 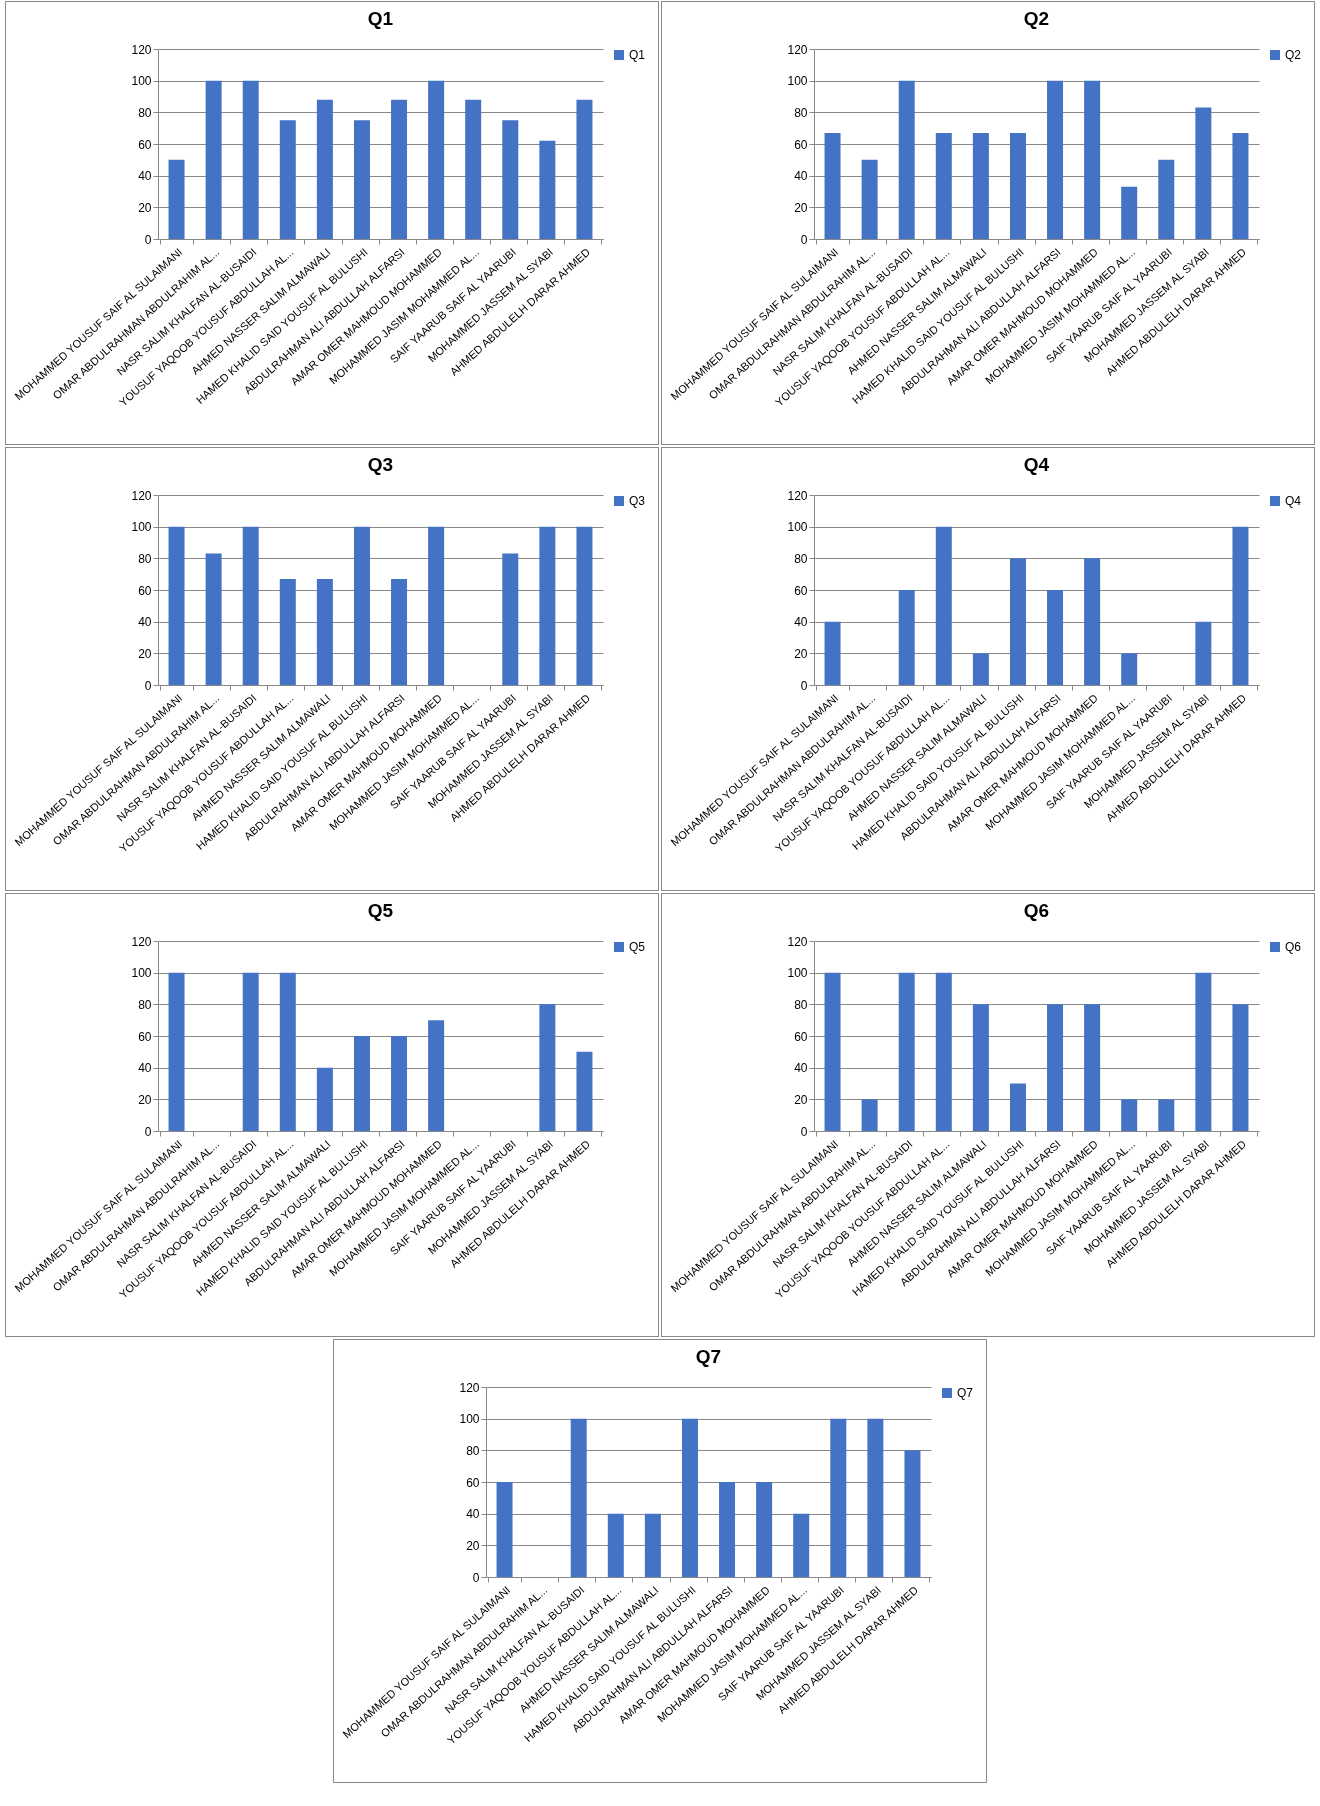 I want to click on legend-label: Q6, so click(x=1293, y=947).